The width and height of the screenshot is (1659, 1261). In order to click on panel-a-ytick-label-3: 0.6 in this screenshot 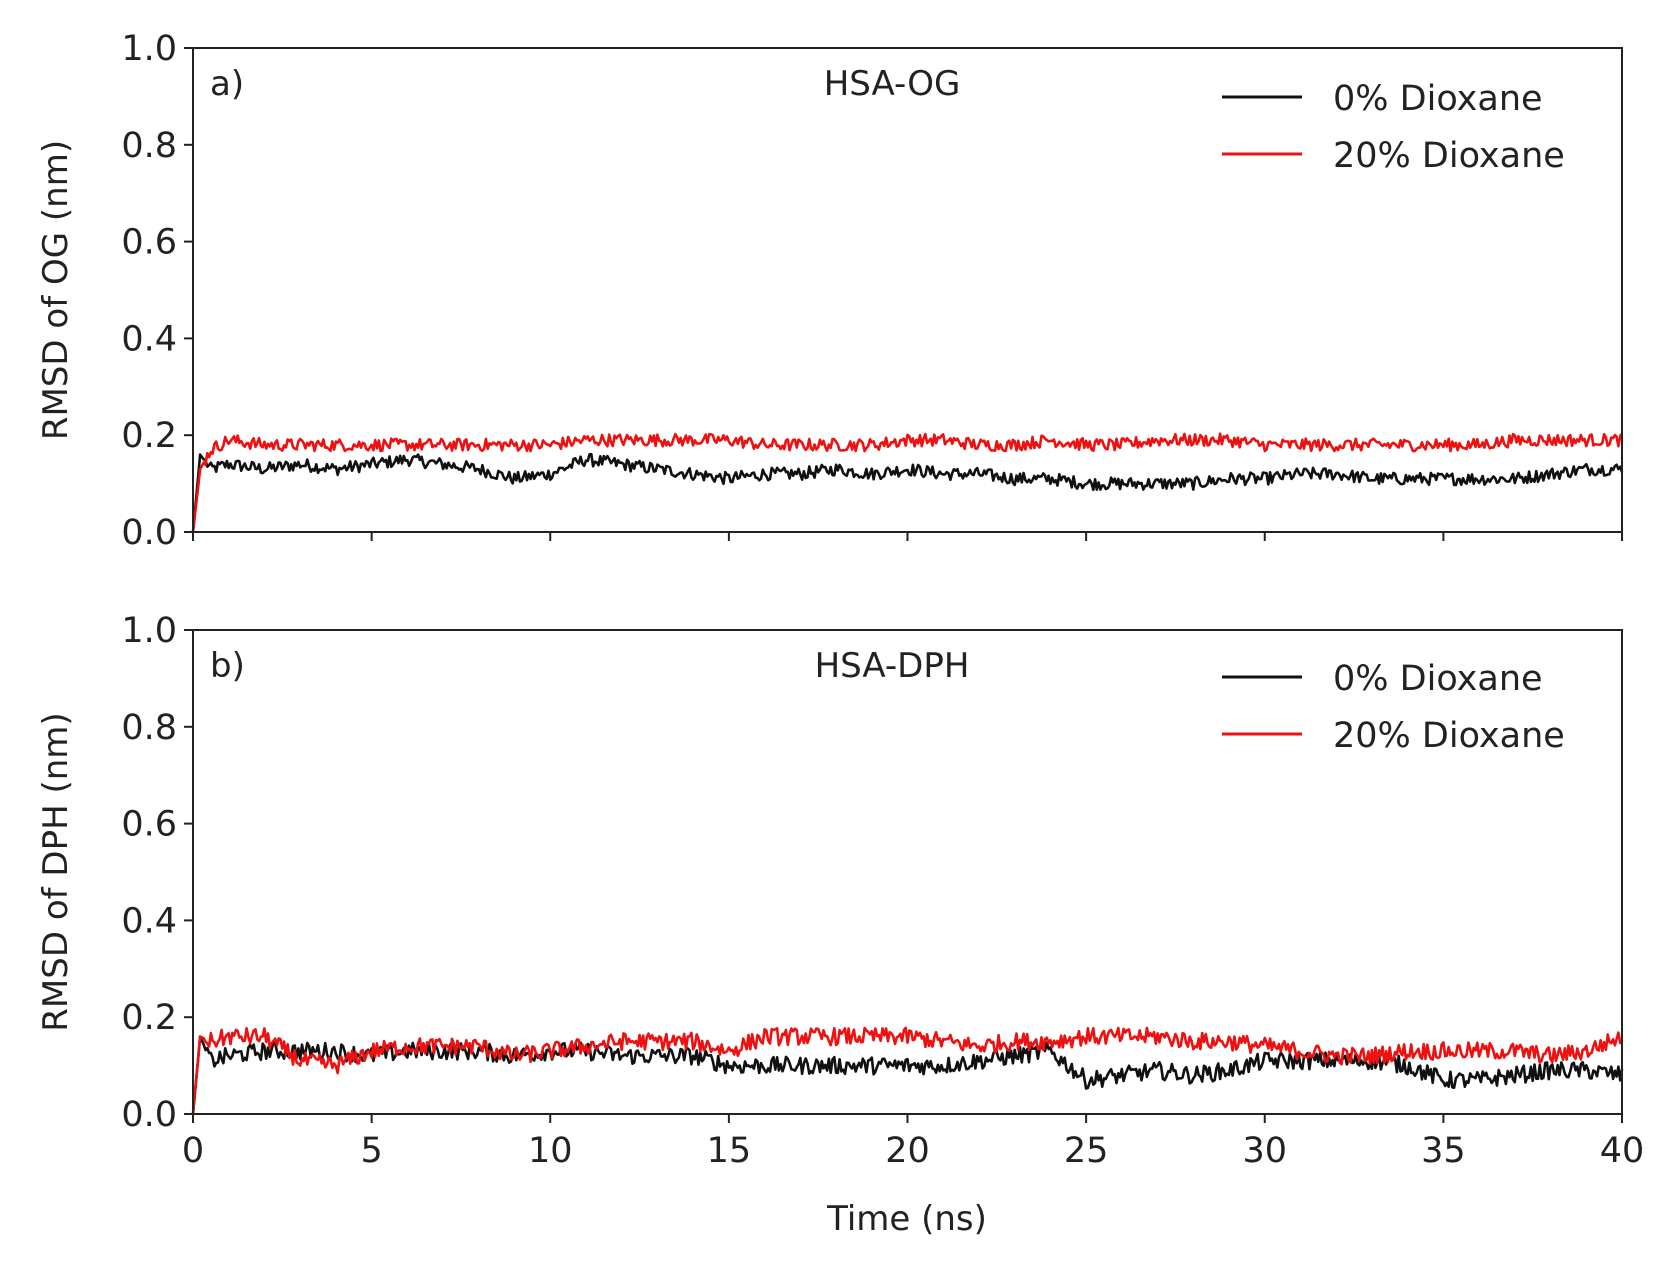, I will do `click(149, 243)`.